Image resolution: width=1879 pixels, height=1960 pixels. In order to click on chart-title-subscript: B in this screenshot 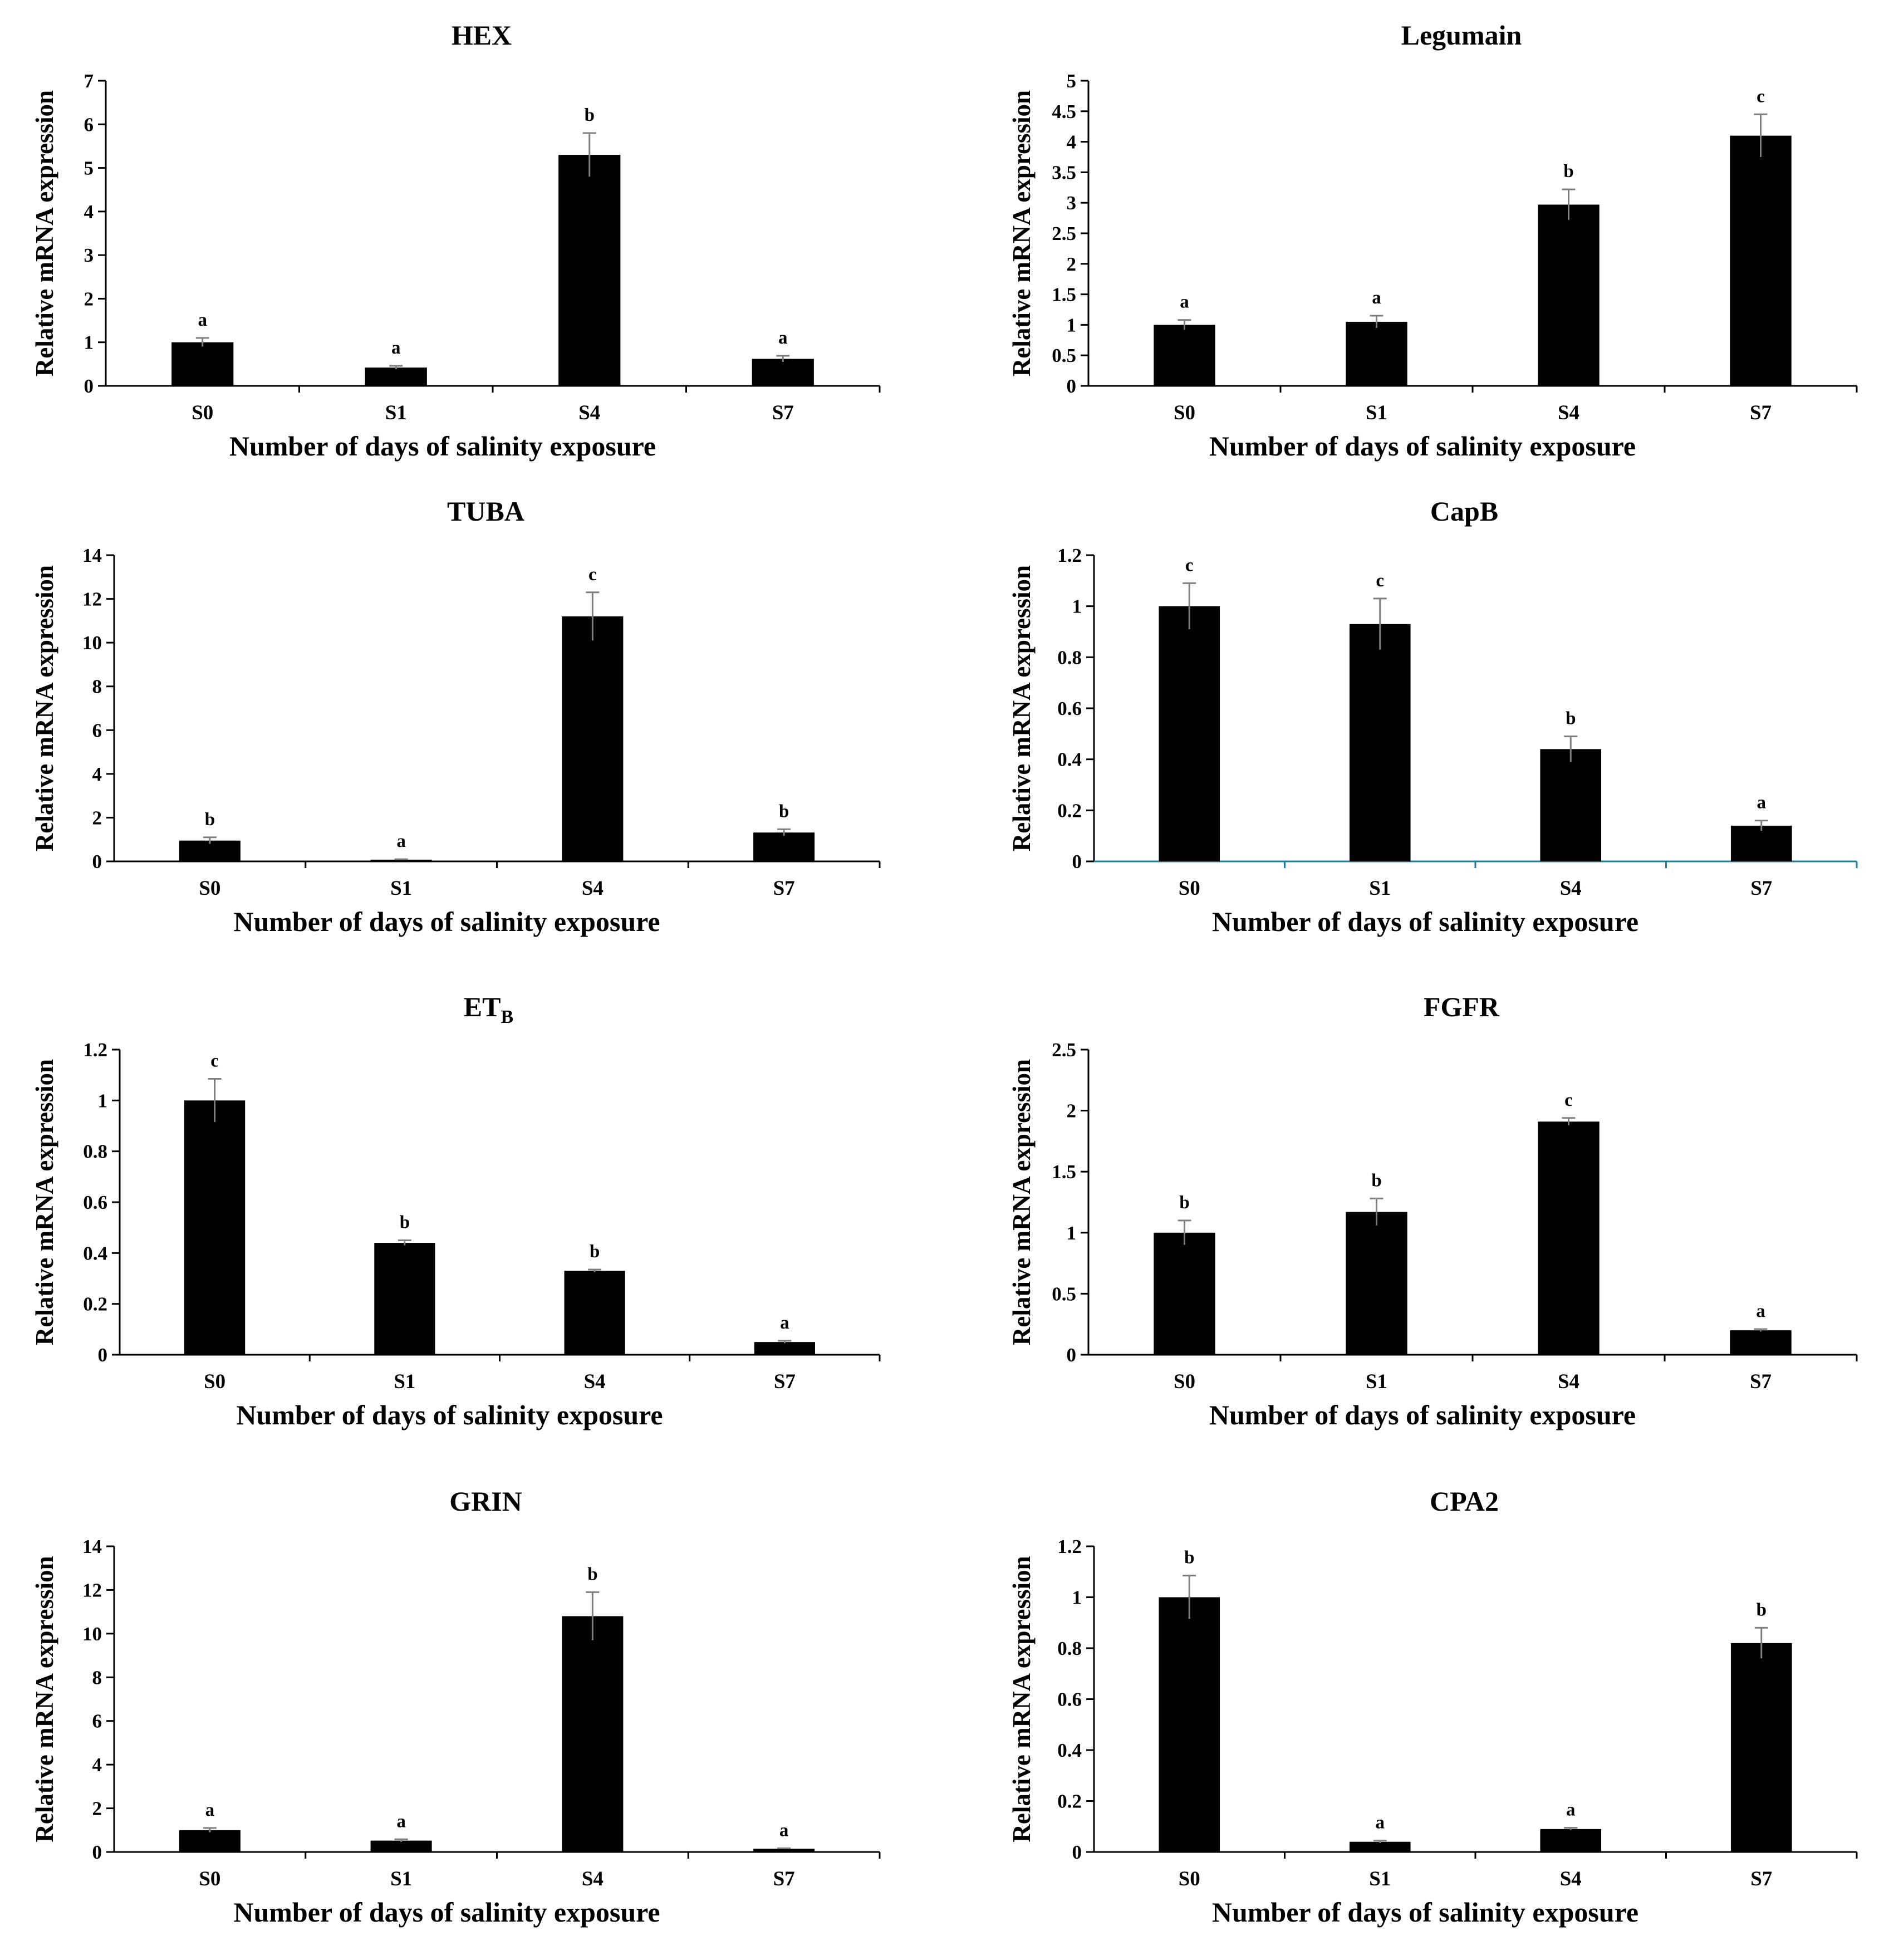, I will do `click(507, 1017)`.